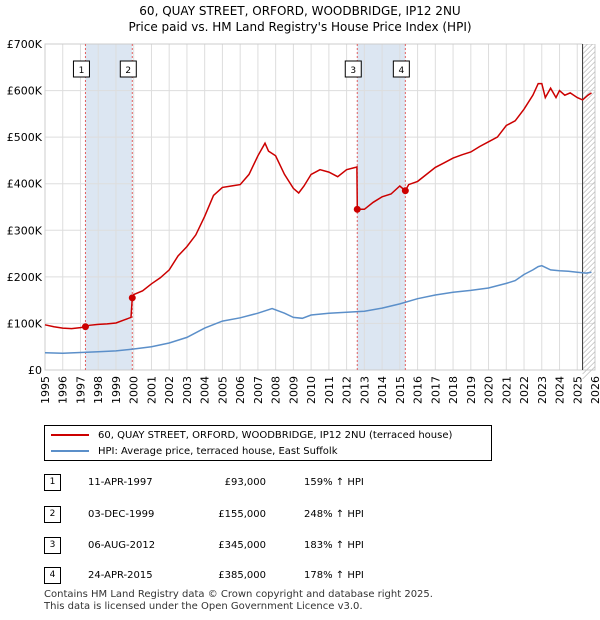  Describe the element at coordinates (187, 390) in the screenshot. I see `x-tick-label: 2003` at that location.